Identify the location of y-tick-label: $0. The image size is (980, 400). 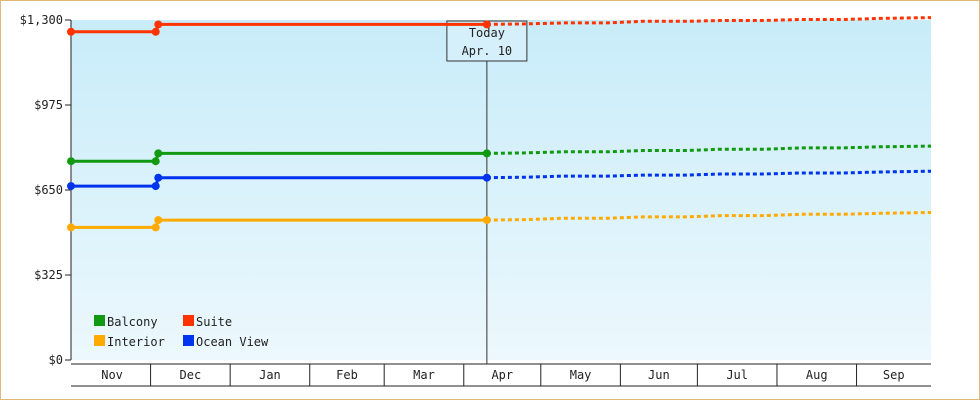
(56, 360).